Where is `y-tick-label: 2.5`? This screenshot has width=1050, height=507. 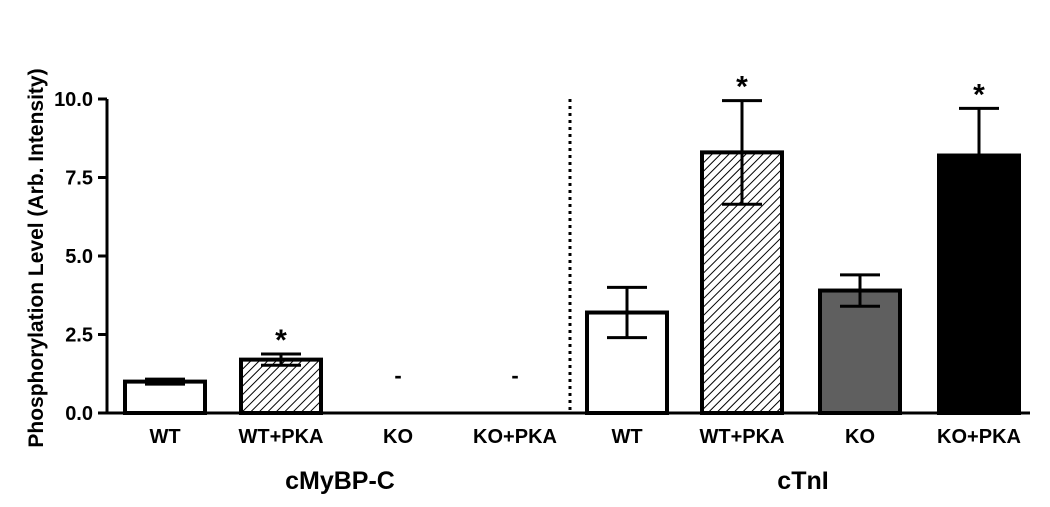 y-tick-label: 2.5 is located at coordinates (79, 336).